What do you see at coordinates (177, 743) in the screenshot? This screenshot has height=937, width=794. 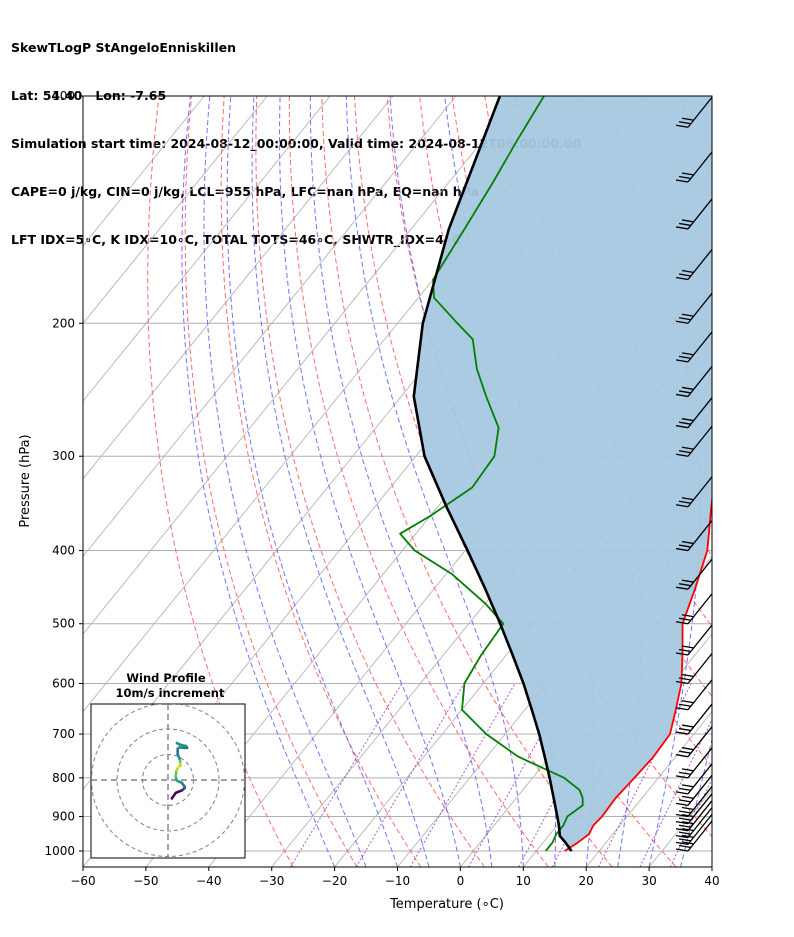 I see `hodo-segment` at bounding box center [177, 743].